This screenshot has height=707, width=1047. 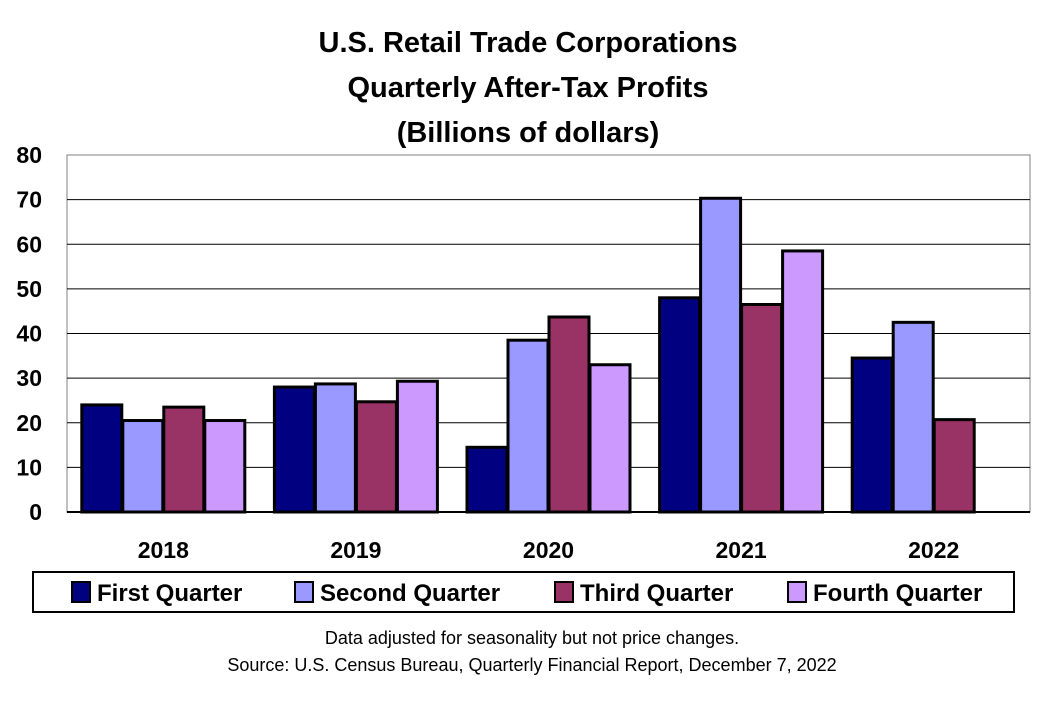 I want to click on bar-fourth-quarter-2020, so click(x=610, y=438).